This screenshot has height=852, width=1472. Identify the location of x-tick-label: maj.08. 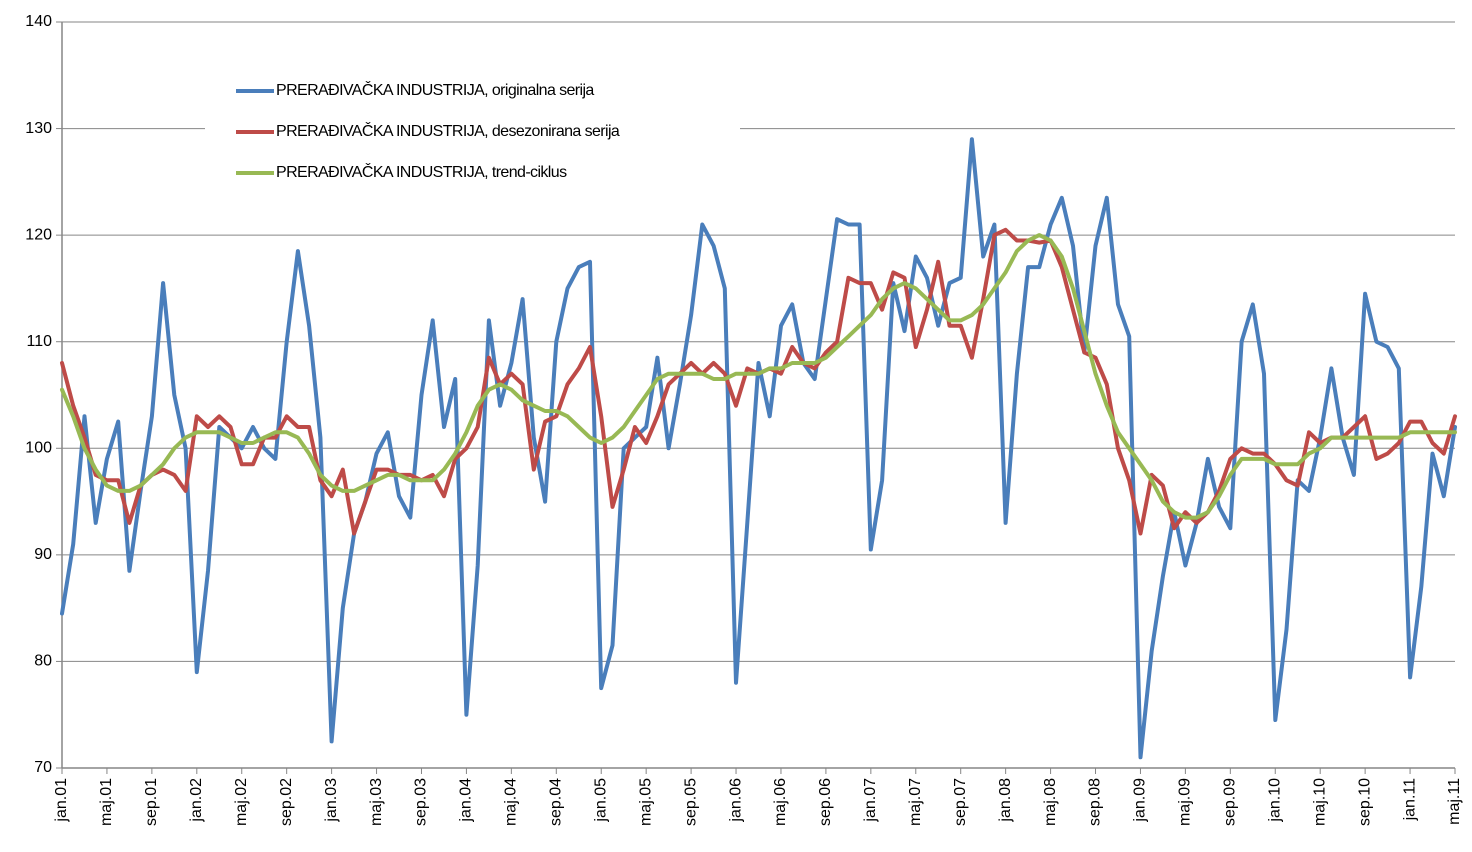
(1050, 802).